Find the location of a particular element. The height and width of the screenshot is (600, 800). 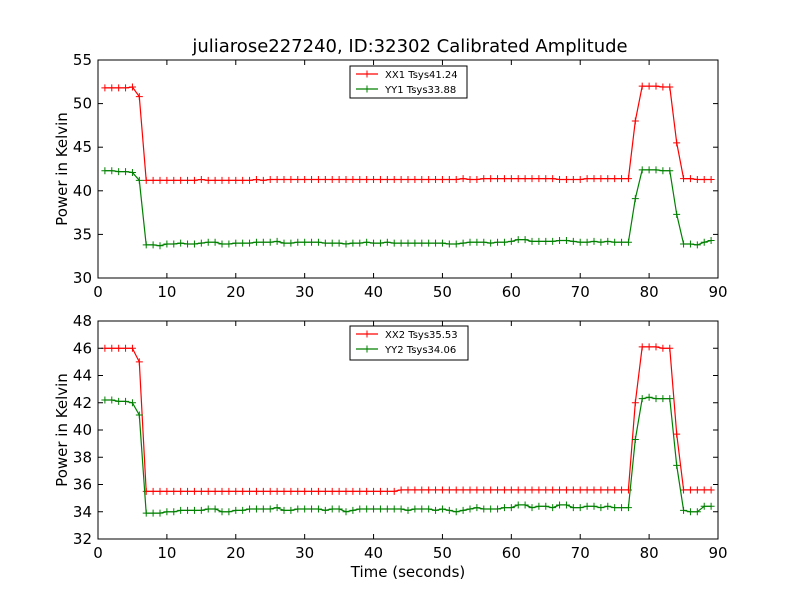

legend-label: XX2 Tsys35.53 is located at coordinates (421, 335).